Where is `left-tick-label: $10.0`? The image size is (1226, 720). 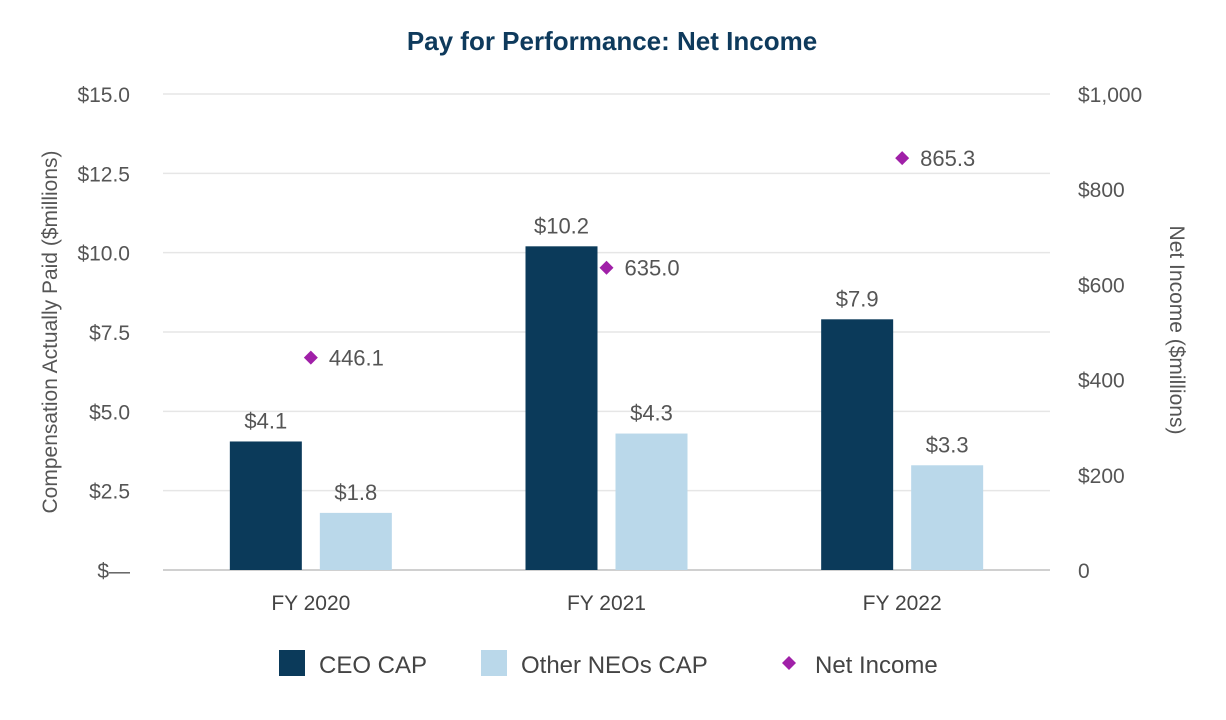 left-tick-label: $10.0 is located at coordinates (103, 254).